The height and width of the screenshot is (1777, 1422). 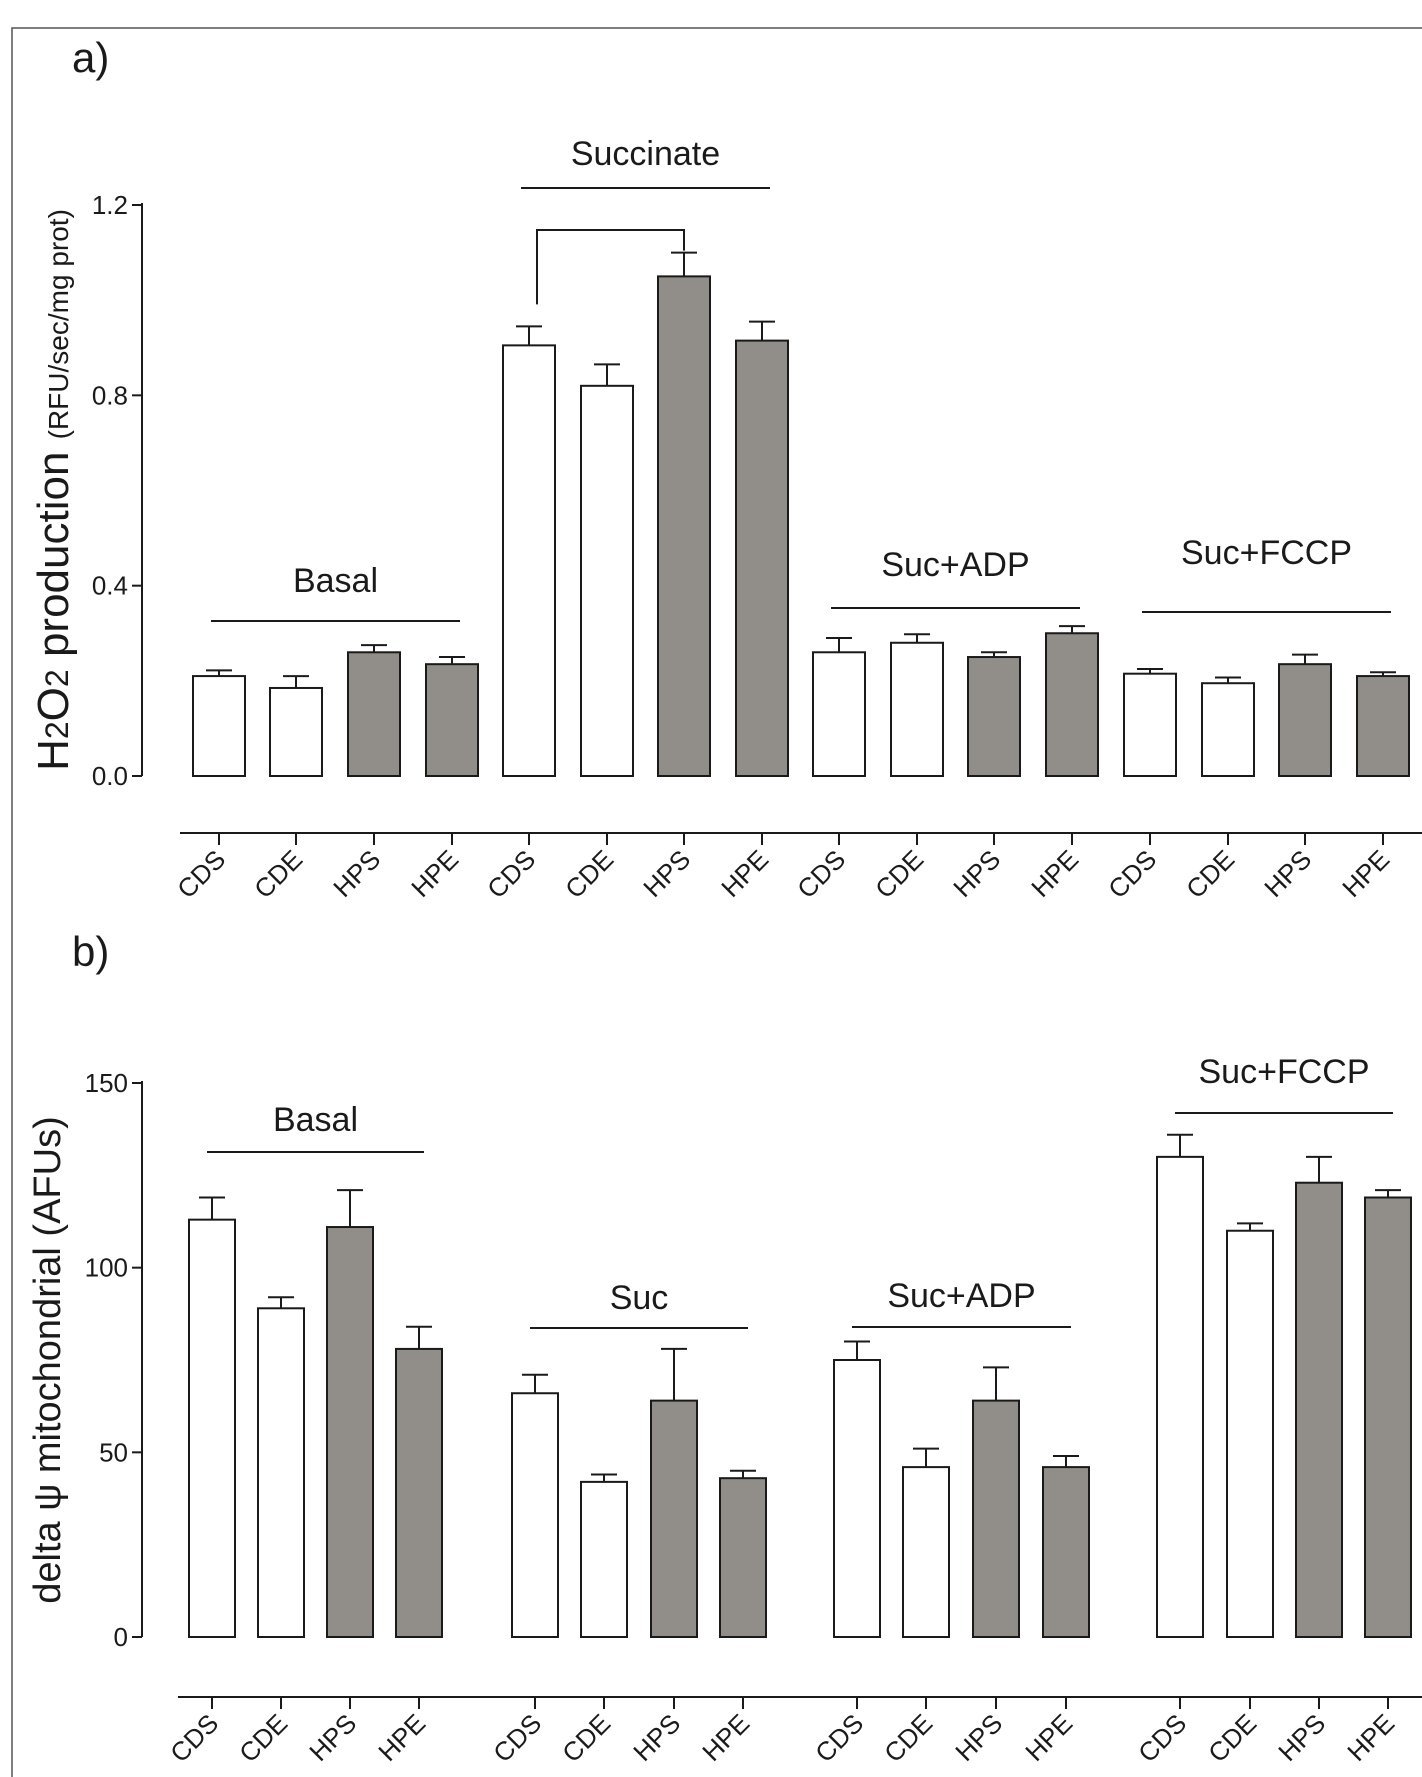 I want to click on significance-bracket, so click(x=610, y=267).